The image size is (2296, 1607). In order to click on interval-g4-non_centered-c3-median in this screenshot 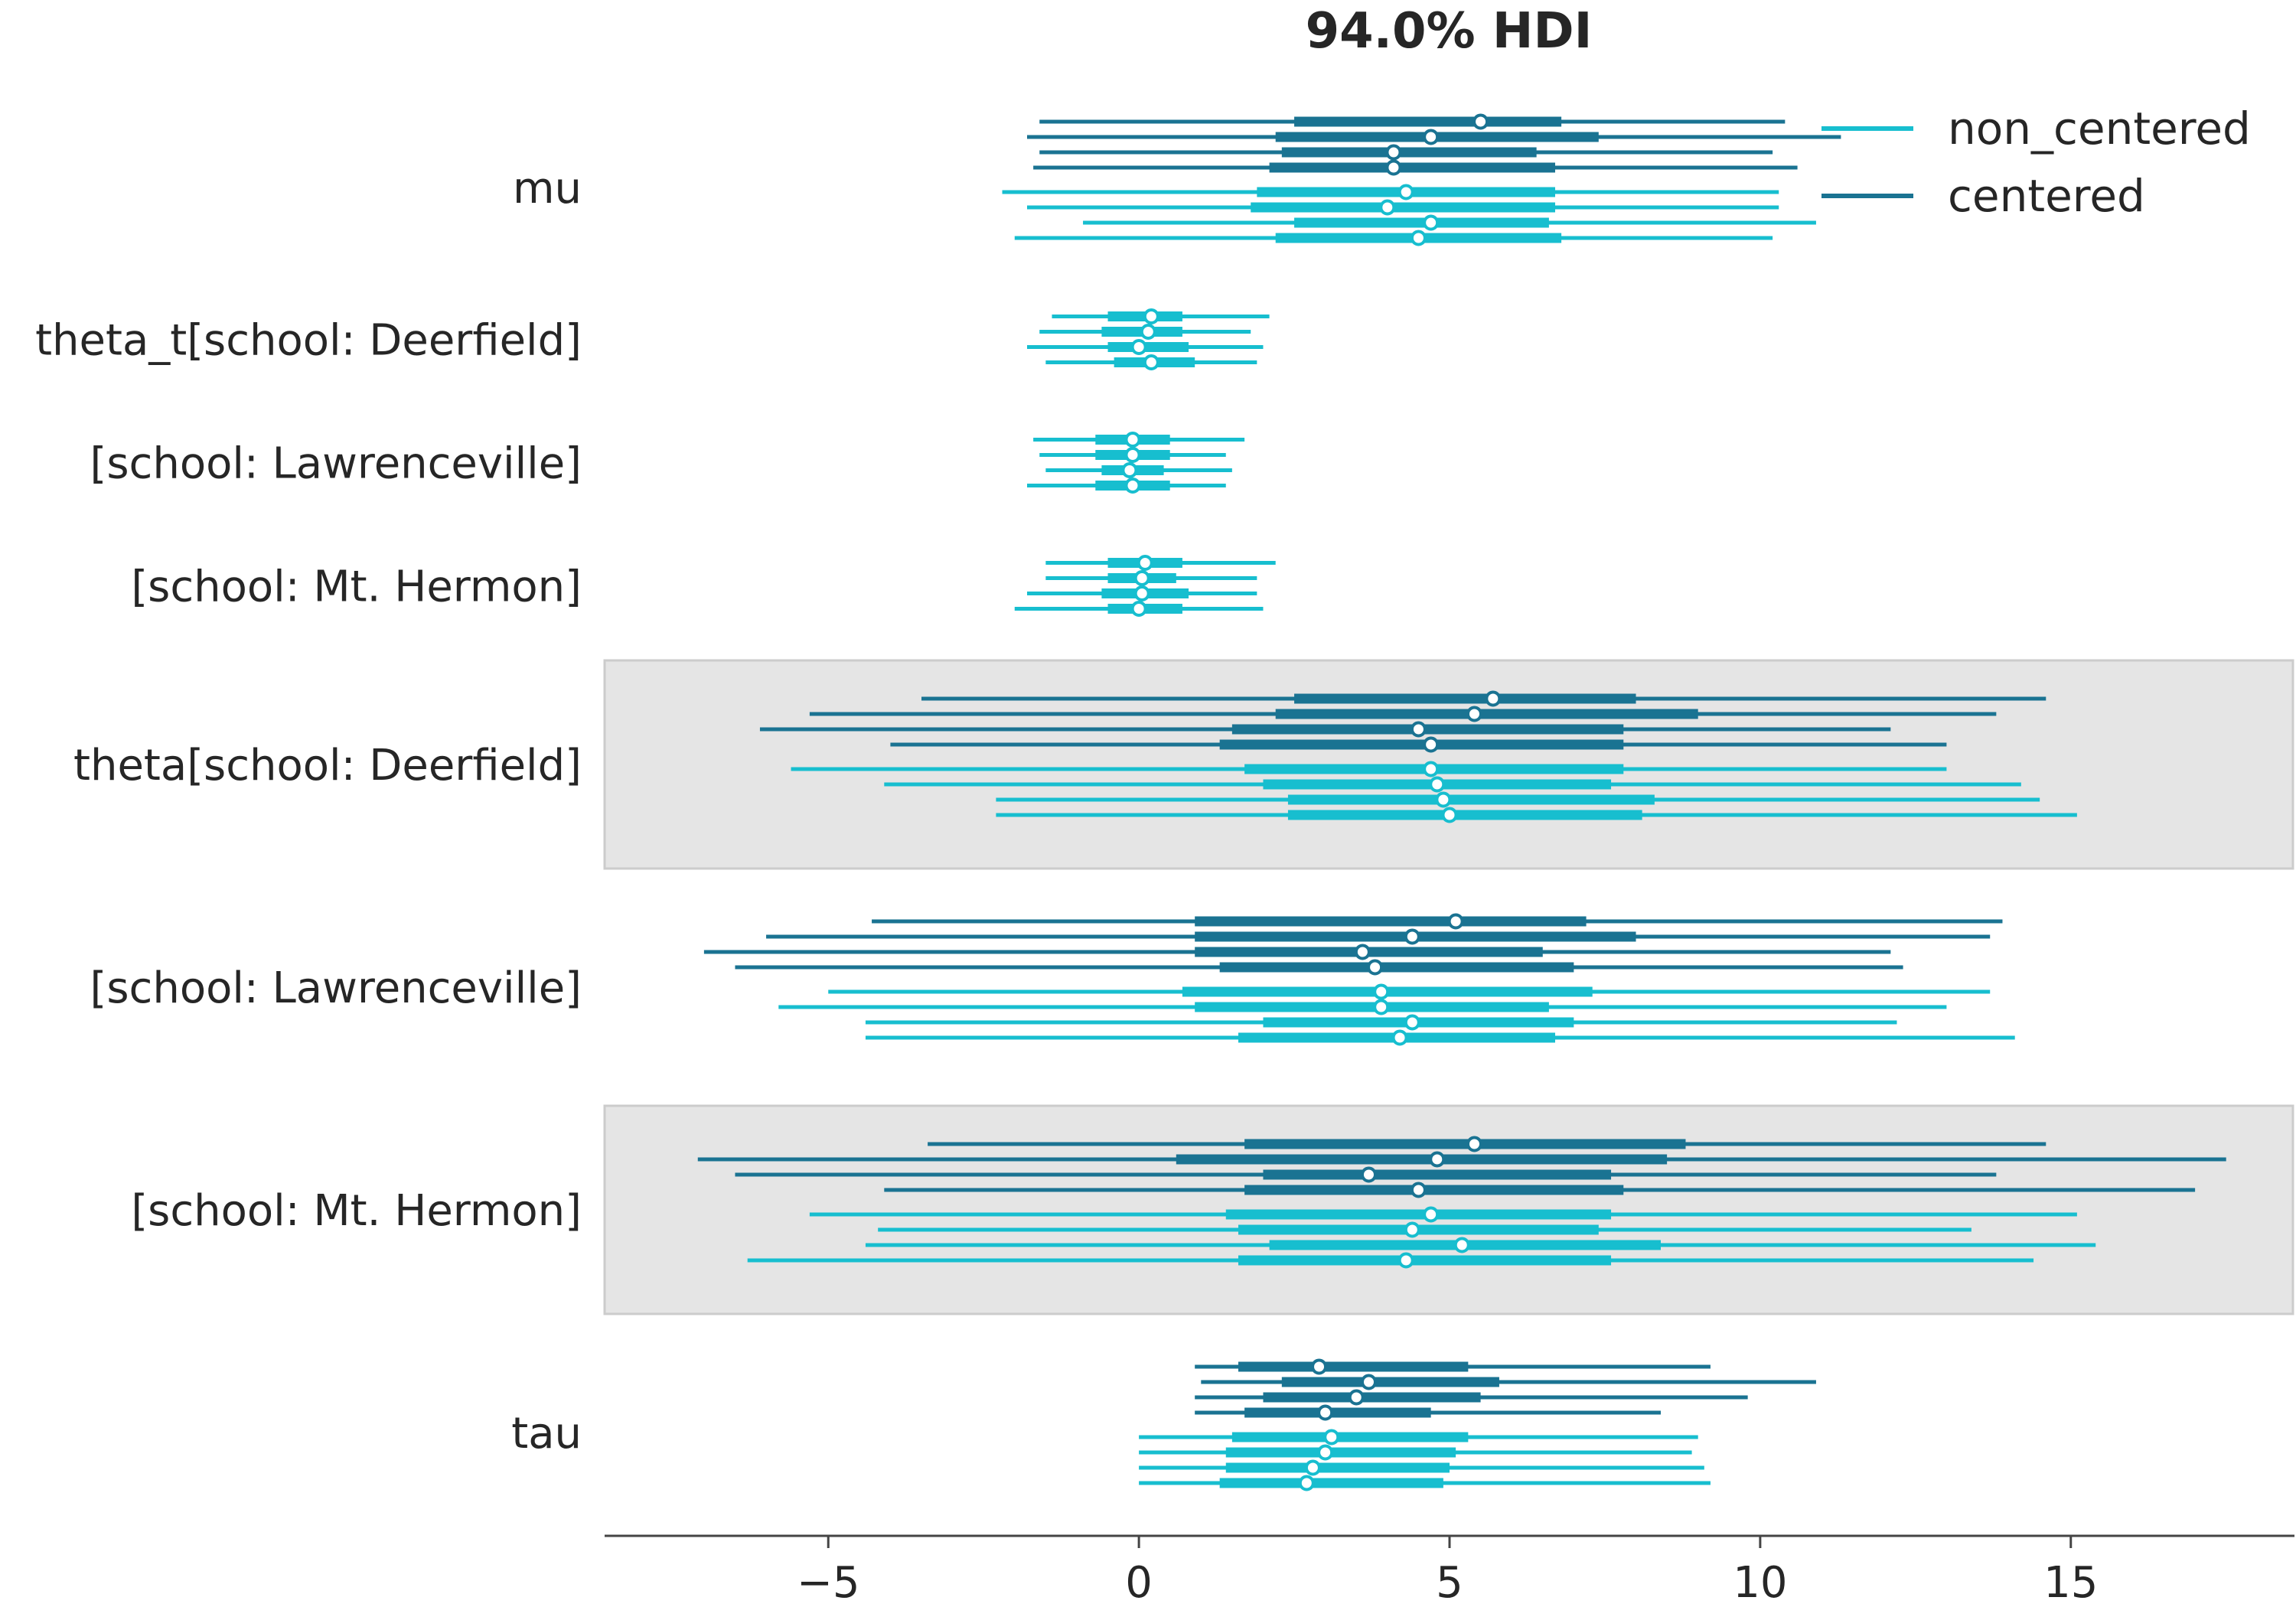, I will do `click(1449, 815)`.